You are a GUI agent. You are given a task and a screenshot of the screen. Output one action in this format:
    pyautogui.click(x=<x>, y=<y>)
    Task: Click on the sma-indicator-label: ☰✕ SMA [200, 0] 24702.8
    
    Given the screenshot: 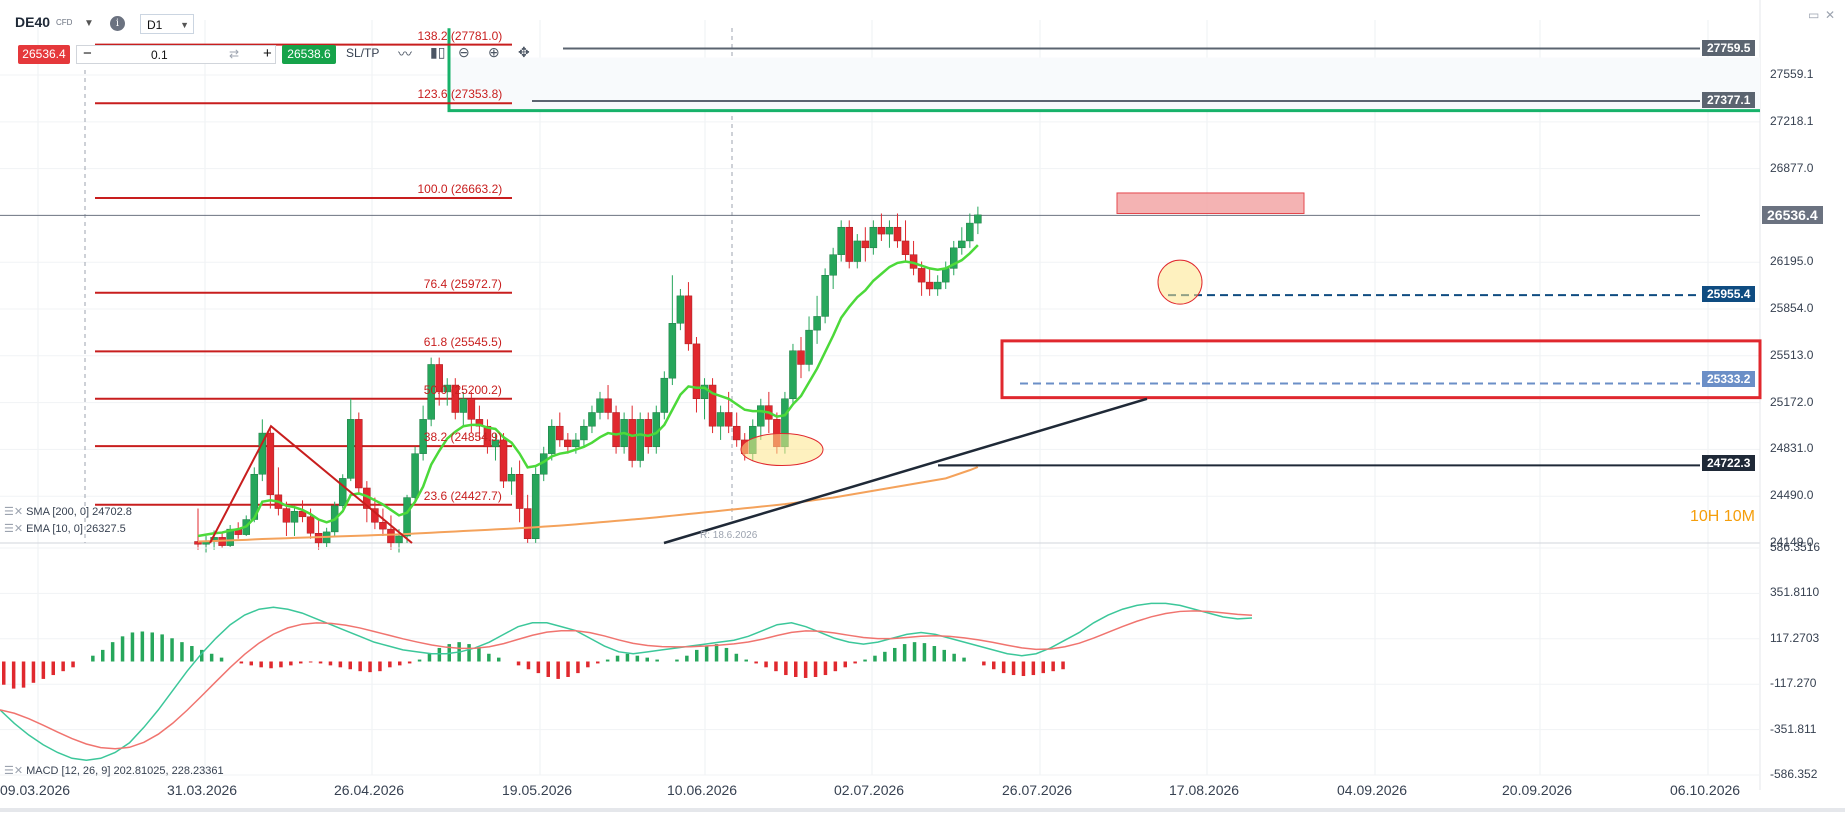 What is the action you would take?
    pyautogui.click(x=68, y=511)
    